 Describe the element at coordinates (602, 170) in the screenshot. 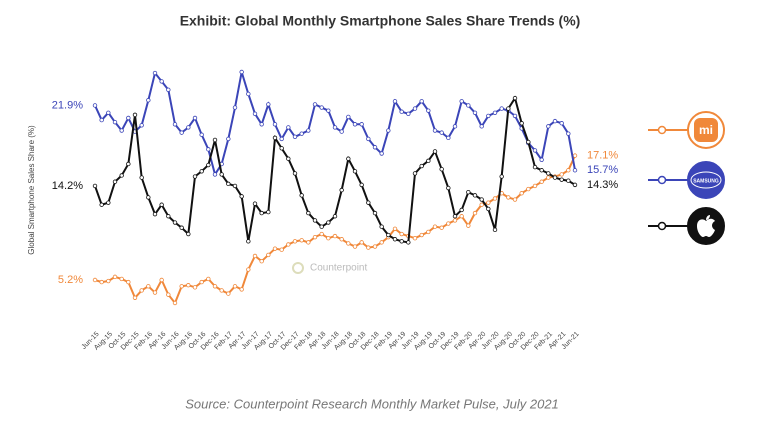

I see `value-label: 15.7%` at that location.